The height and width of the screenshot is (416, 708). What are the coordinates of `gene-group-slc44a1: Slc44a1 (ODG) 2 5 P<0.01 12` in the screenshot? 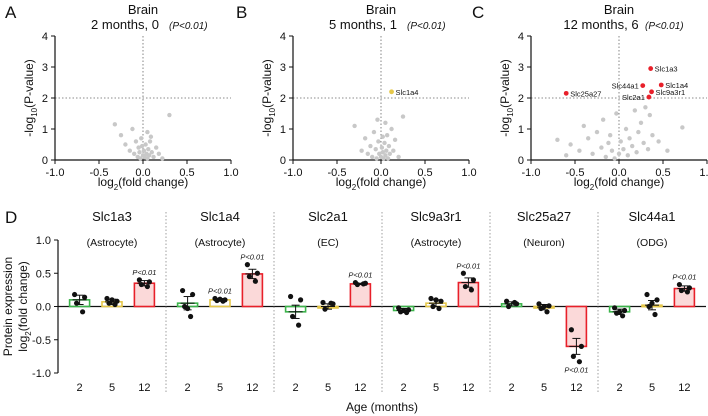 It's located at (646, 301).